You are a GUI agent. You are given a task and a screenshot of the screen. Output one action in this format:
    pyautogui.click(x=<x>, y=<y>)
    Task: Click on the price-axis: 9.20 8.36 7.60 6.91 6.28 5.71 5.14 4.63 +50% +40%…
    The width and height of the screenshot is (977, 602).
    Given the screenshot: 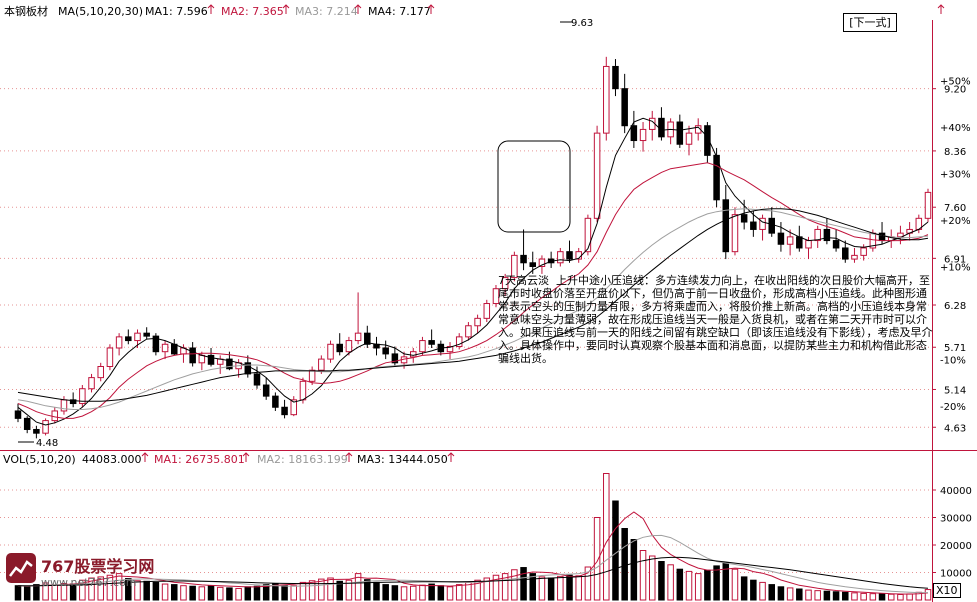 What is the action you would take?
    pyautogui.click(x=951, y=255)
    